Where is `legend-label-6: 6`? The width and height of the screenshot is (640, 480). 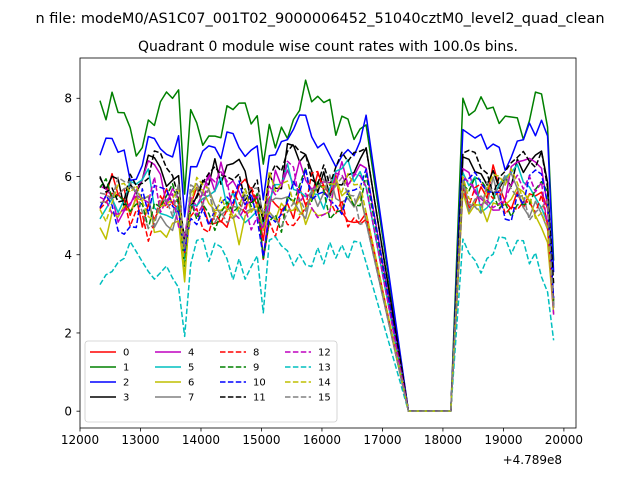
legend-label-6: 6 is located at coordinates (191, 383).